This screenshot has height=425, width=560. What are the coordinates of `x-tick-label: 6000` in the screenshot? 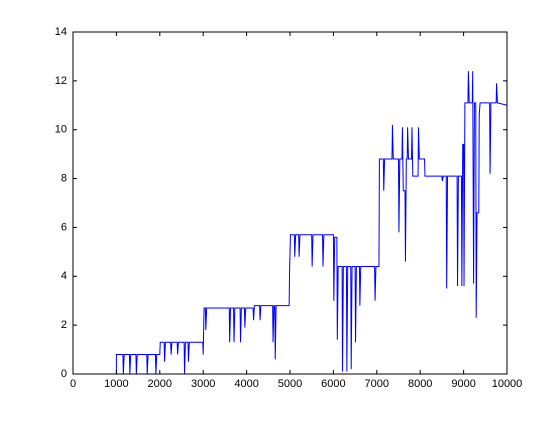 It's located at (333, 384).